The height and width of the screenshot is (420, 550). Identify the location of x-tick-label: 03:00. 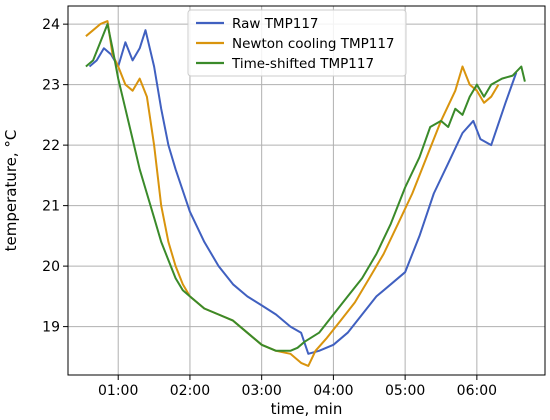
(261, 391).